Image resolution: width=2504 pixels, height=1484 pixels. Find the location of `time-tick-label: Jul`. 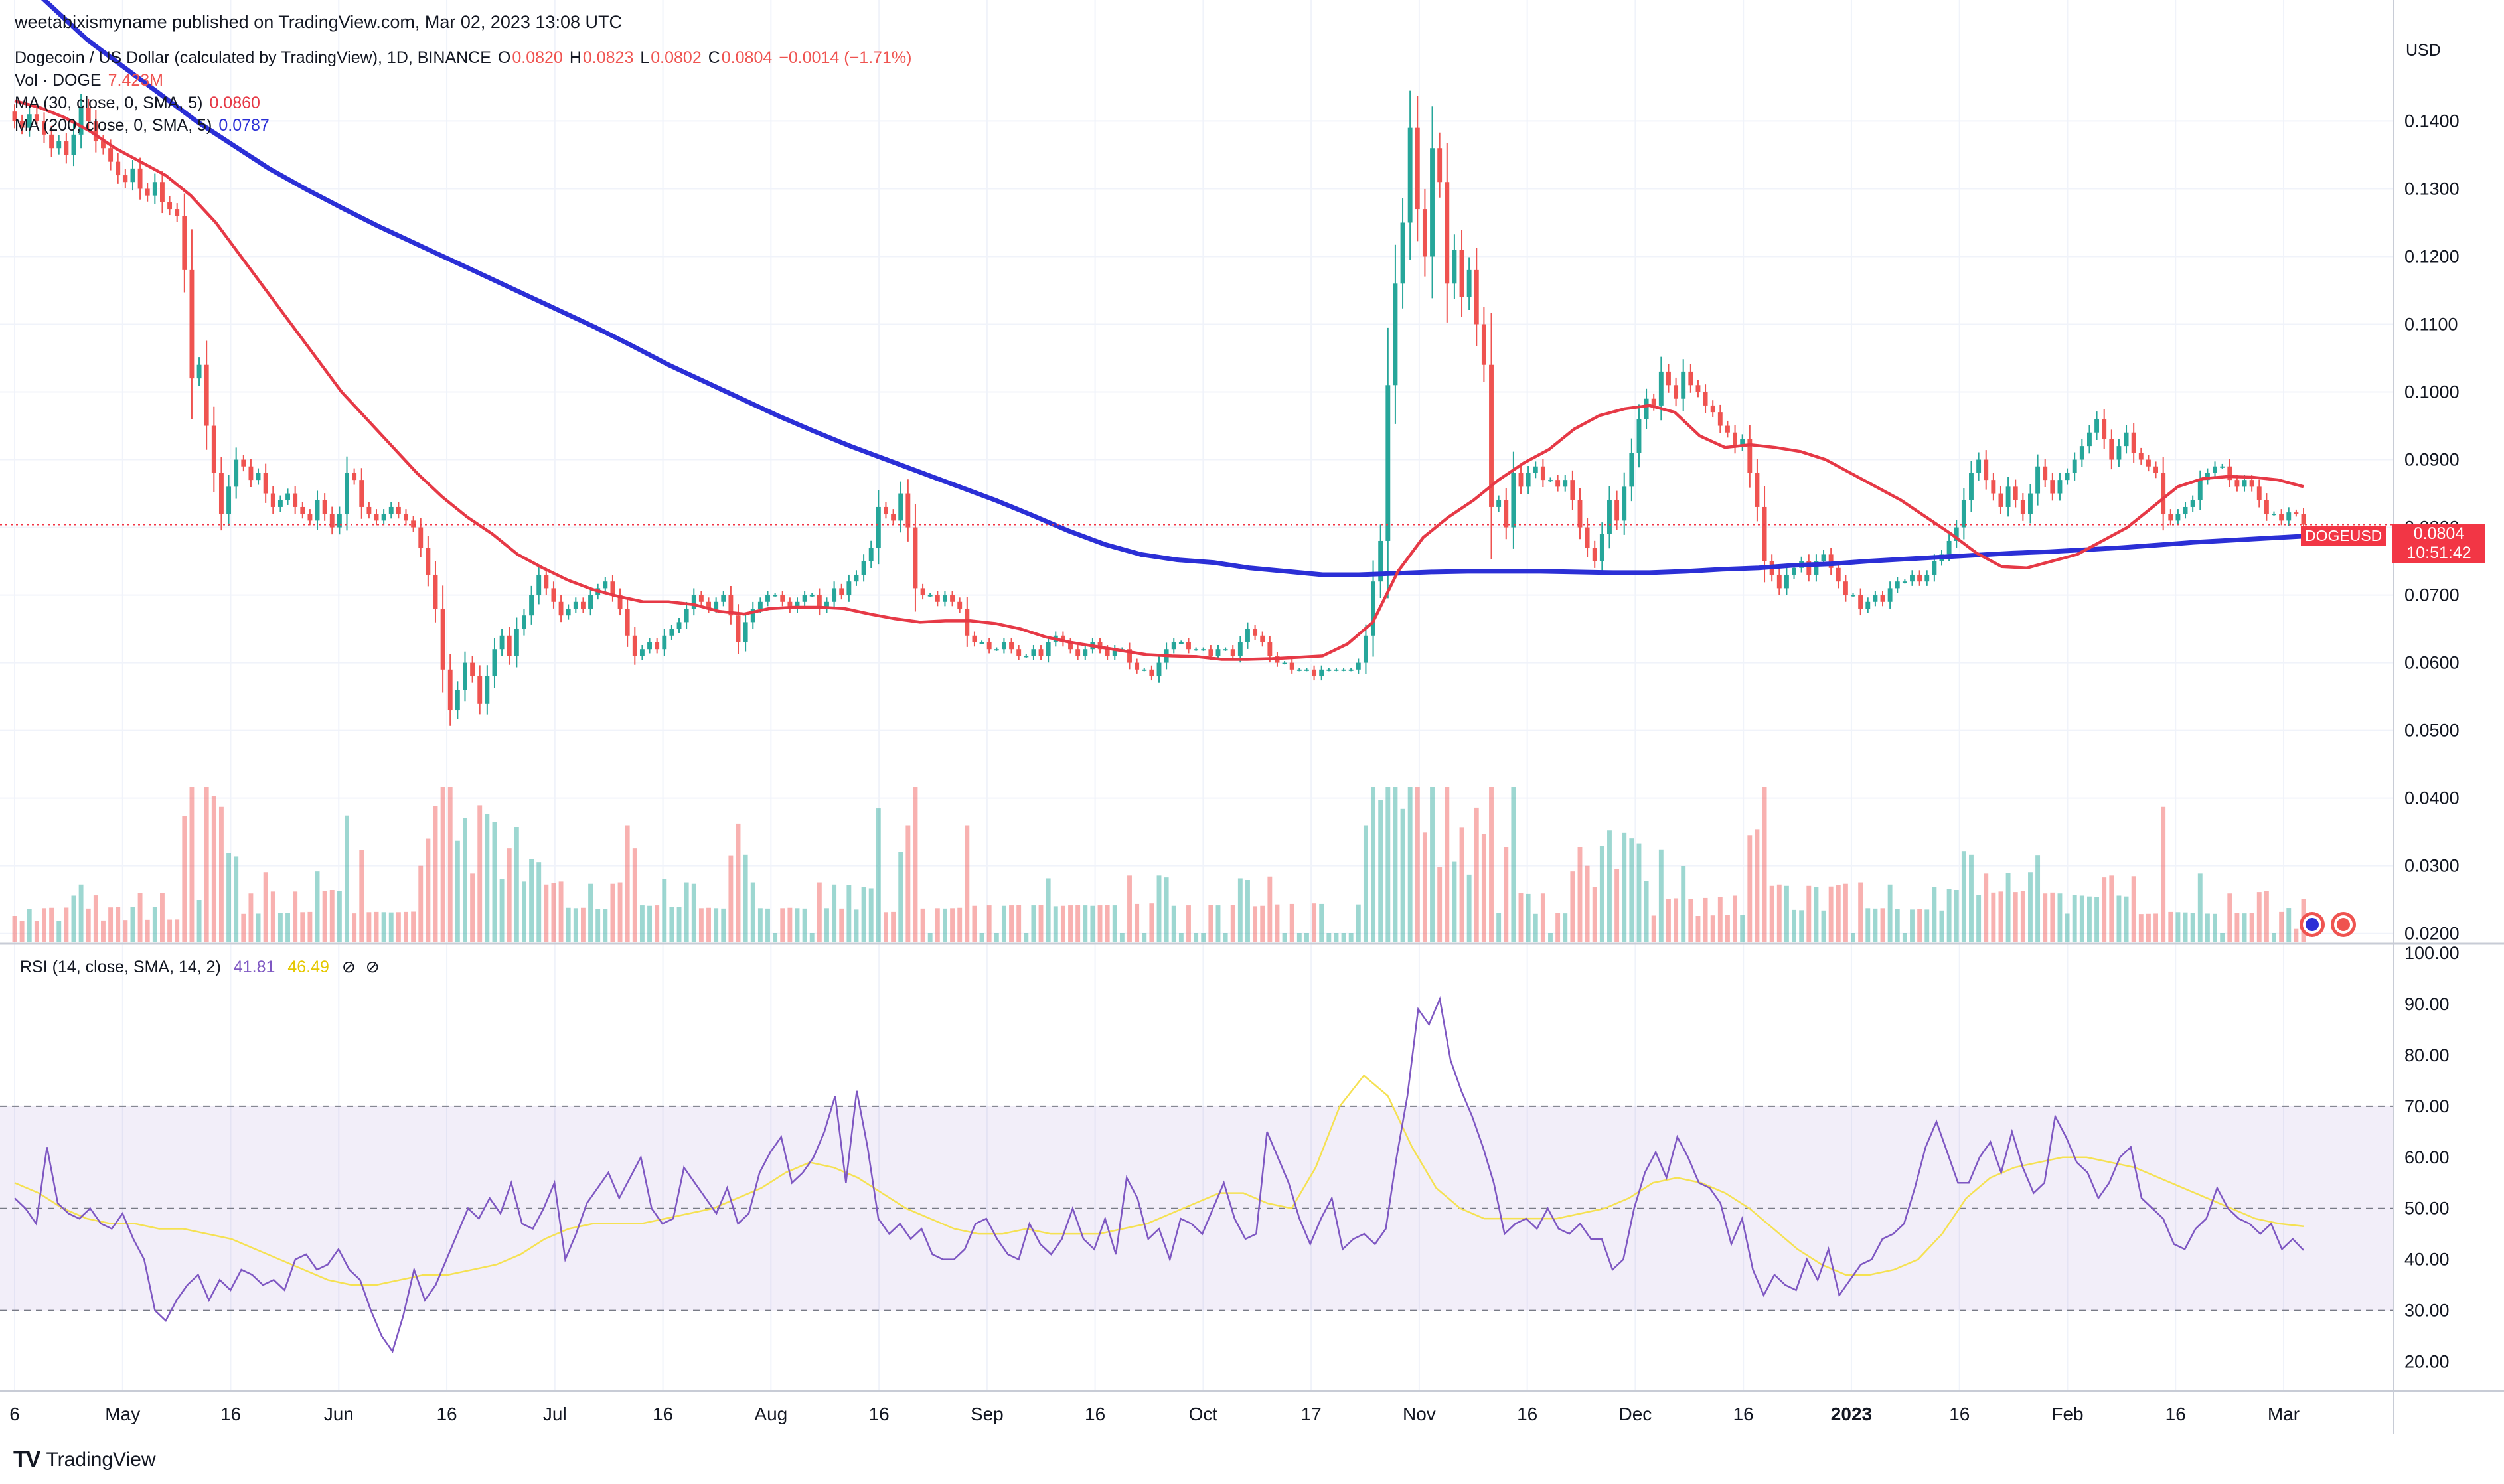

time-tick-label: Jul is located at coordinates (555, 1414).